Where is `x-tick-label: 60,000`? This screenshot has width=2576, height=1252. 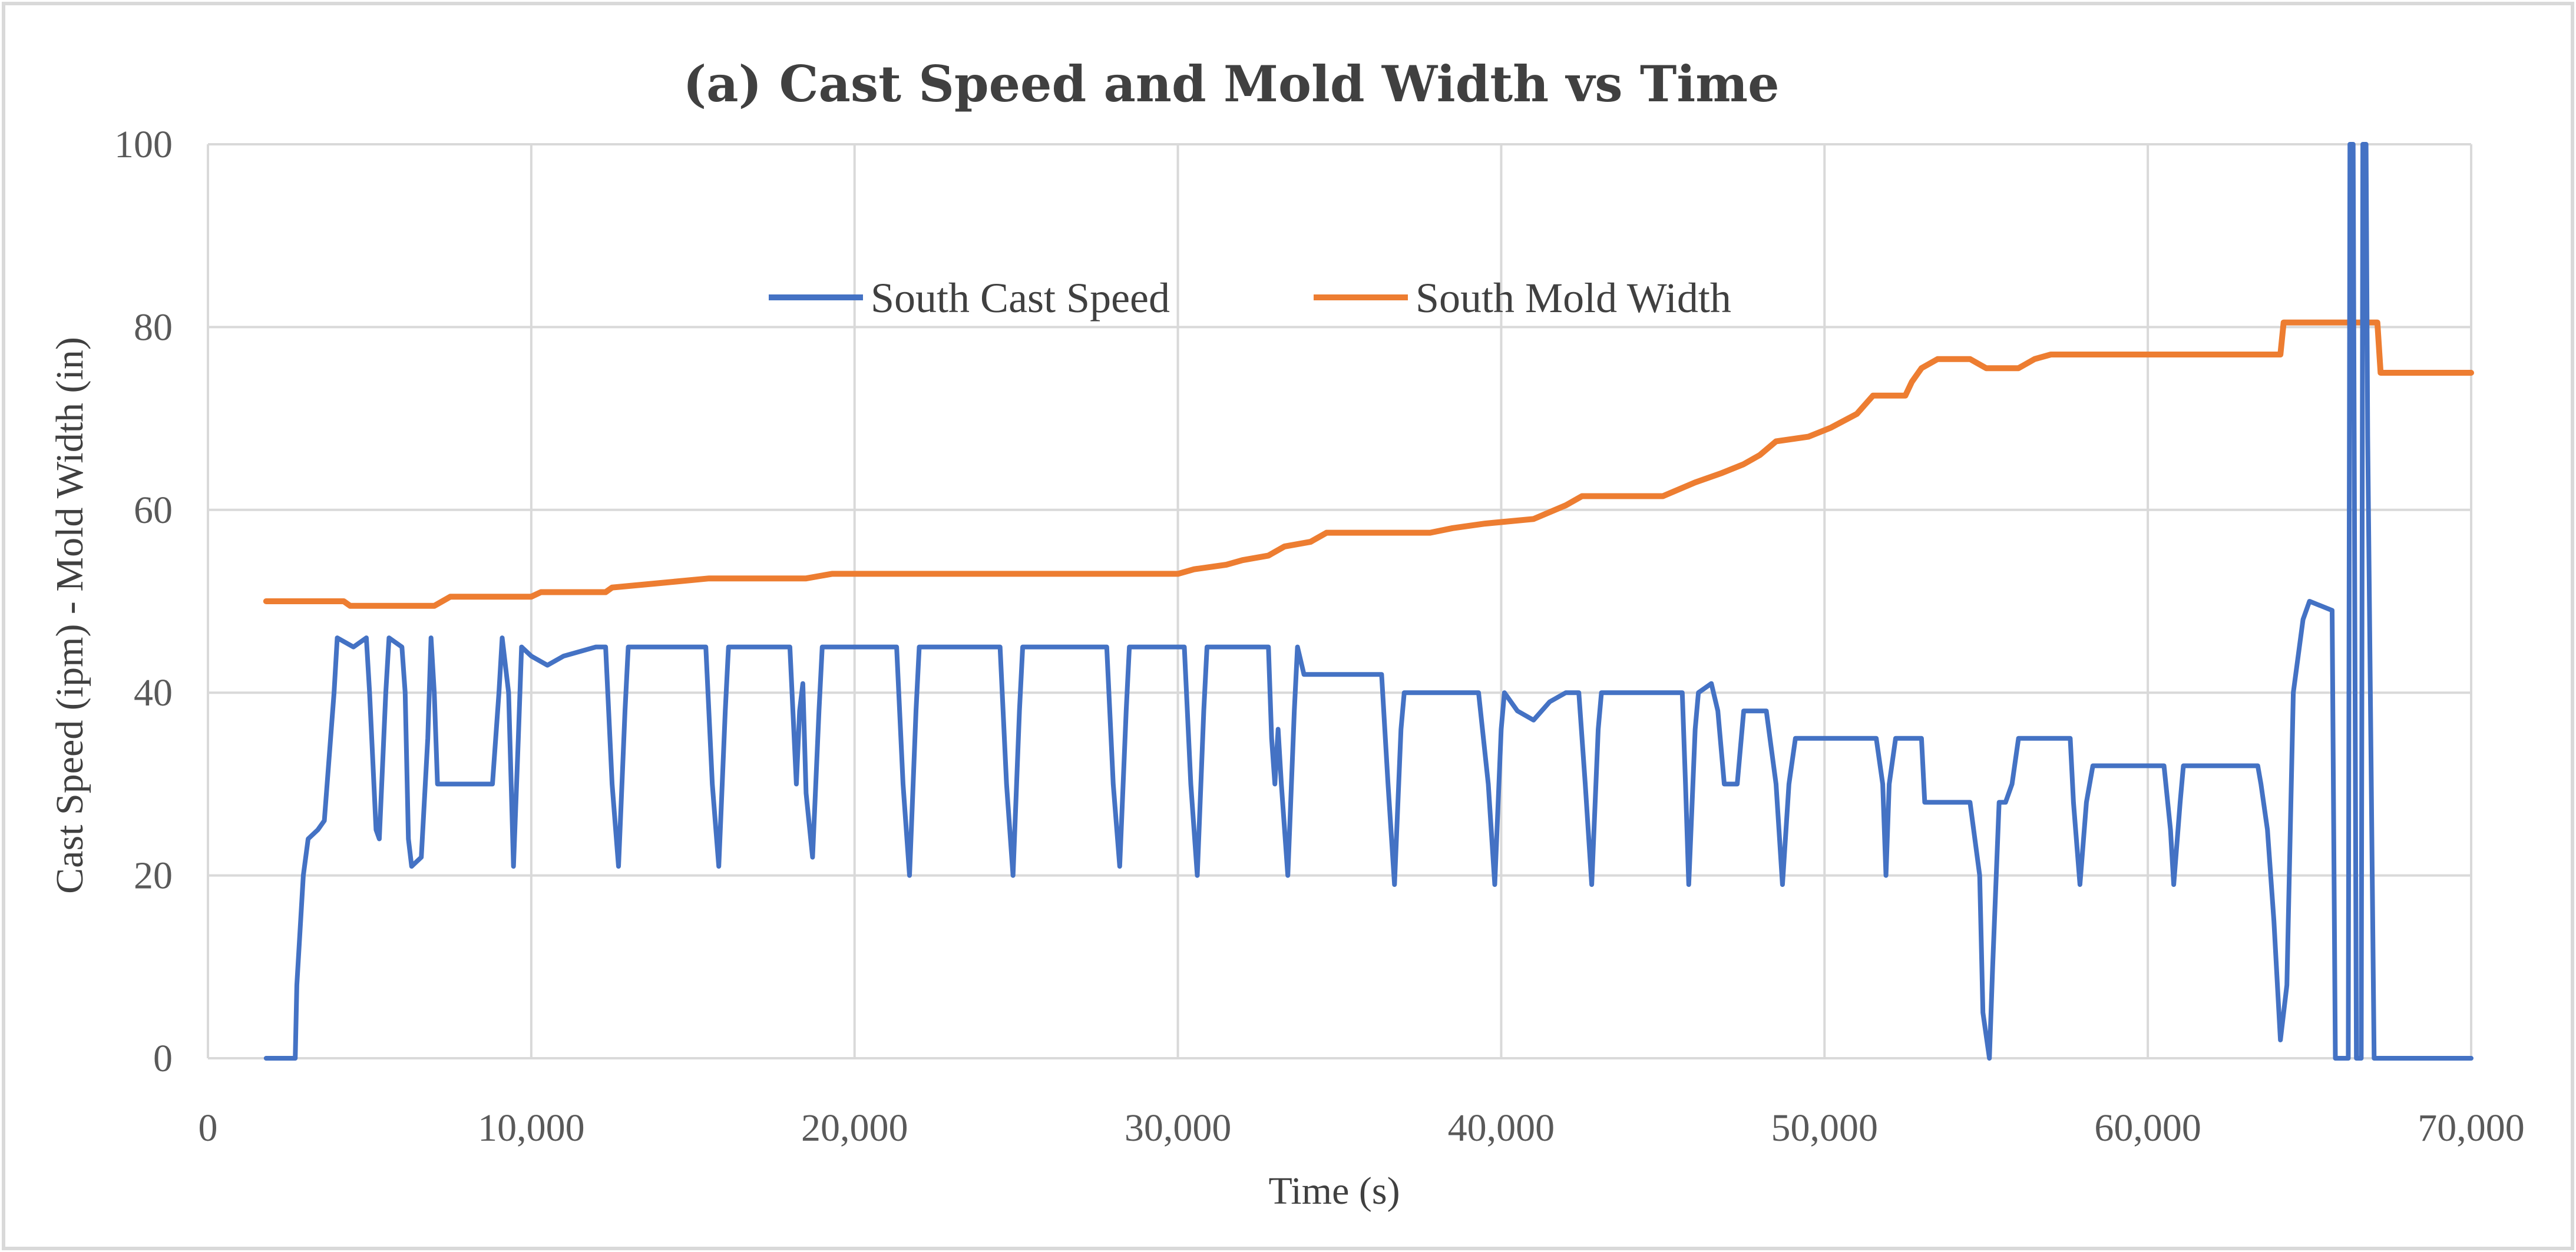
x-tick-label: 60,000 is located at coordinates (2147, 1128).